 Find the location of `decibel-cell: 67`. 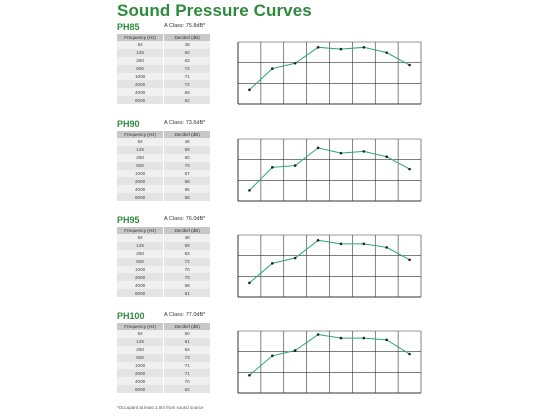

decibel-cell: 67 is located at coordinates (187, 173).